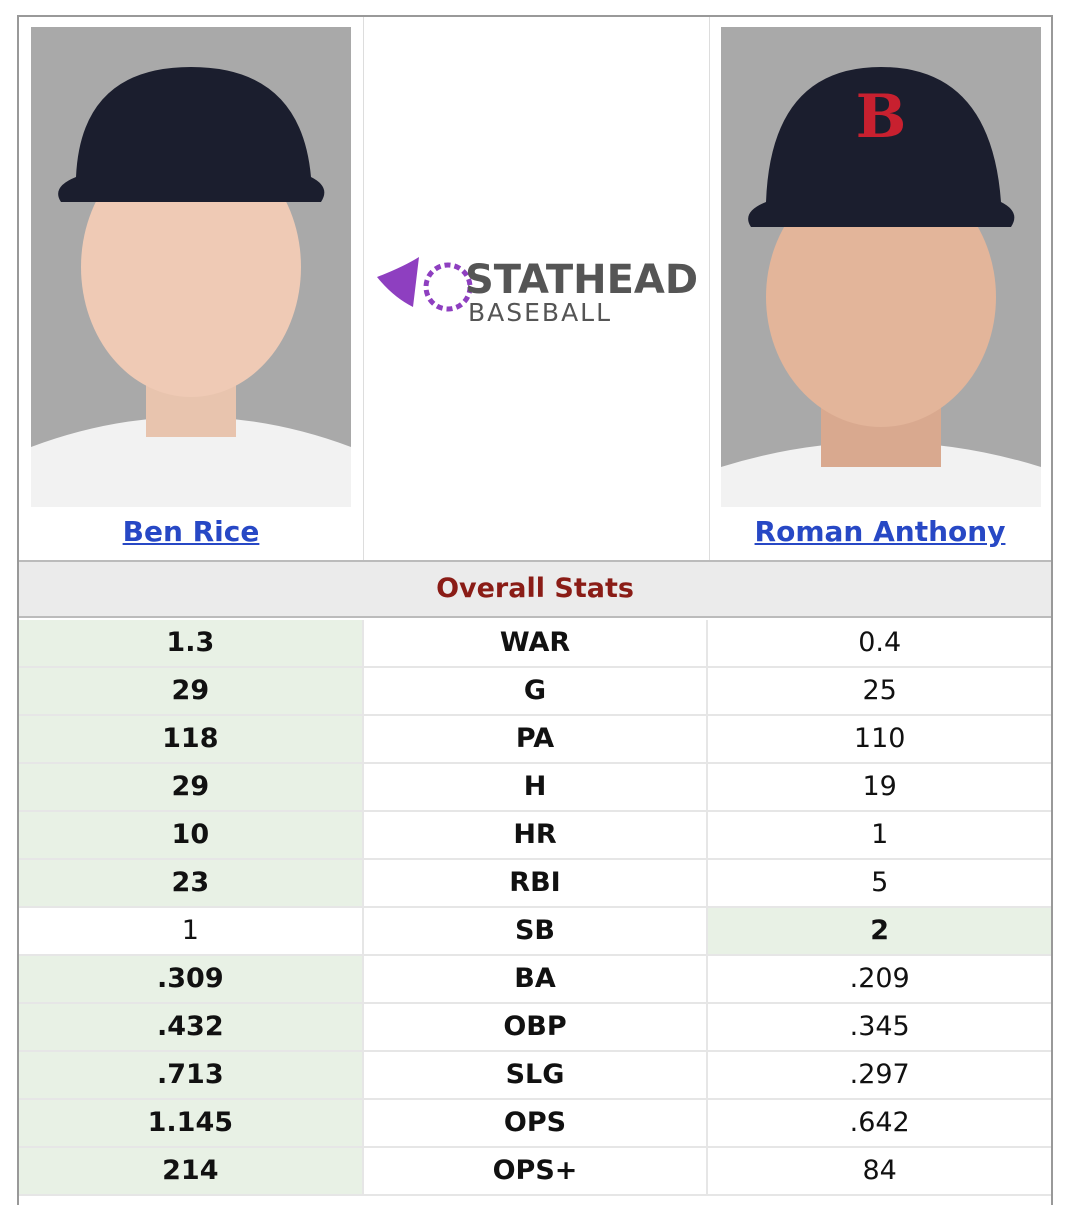 This screenshot has width=1073, height=1205. I want to click on stat-row: 23 RBI 5, so click(535, 884).